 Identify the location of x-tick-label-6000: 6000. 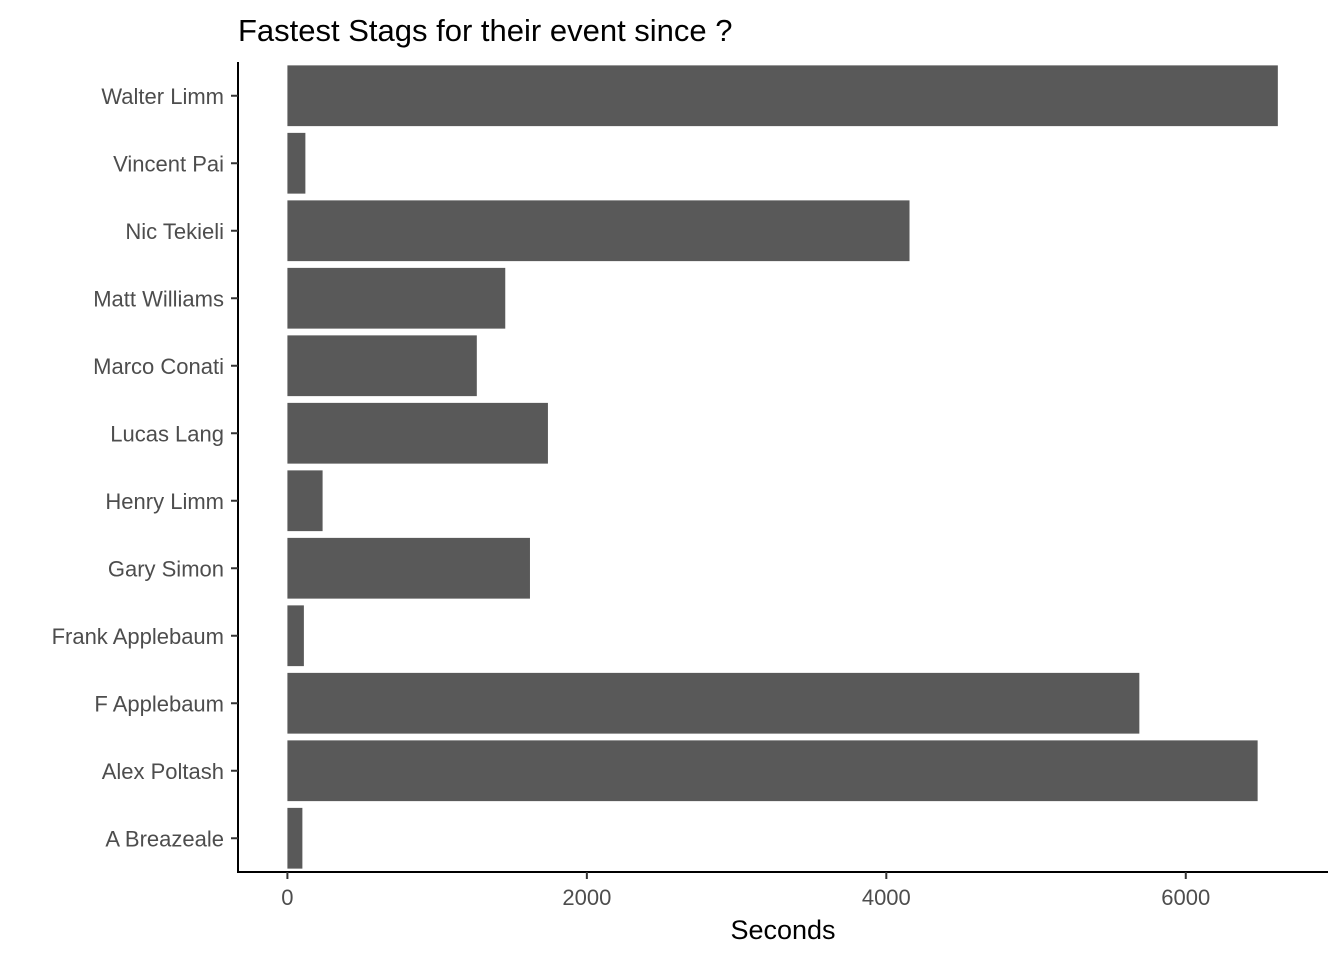
(1185, 897).